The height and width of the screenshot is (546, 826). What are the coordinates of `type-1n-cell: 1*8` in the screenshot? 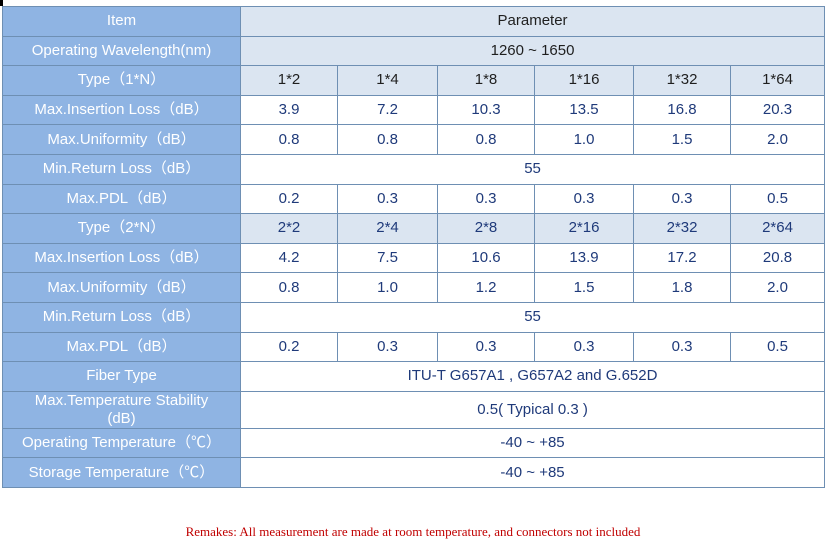 It's located at (486, 80).